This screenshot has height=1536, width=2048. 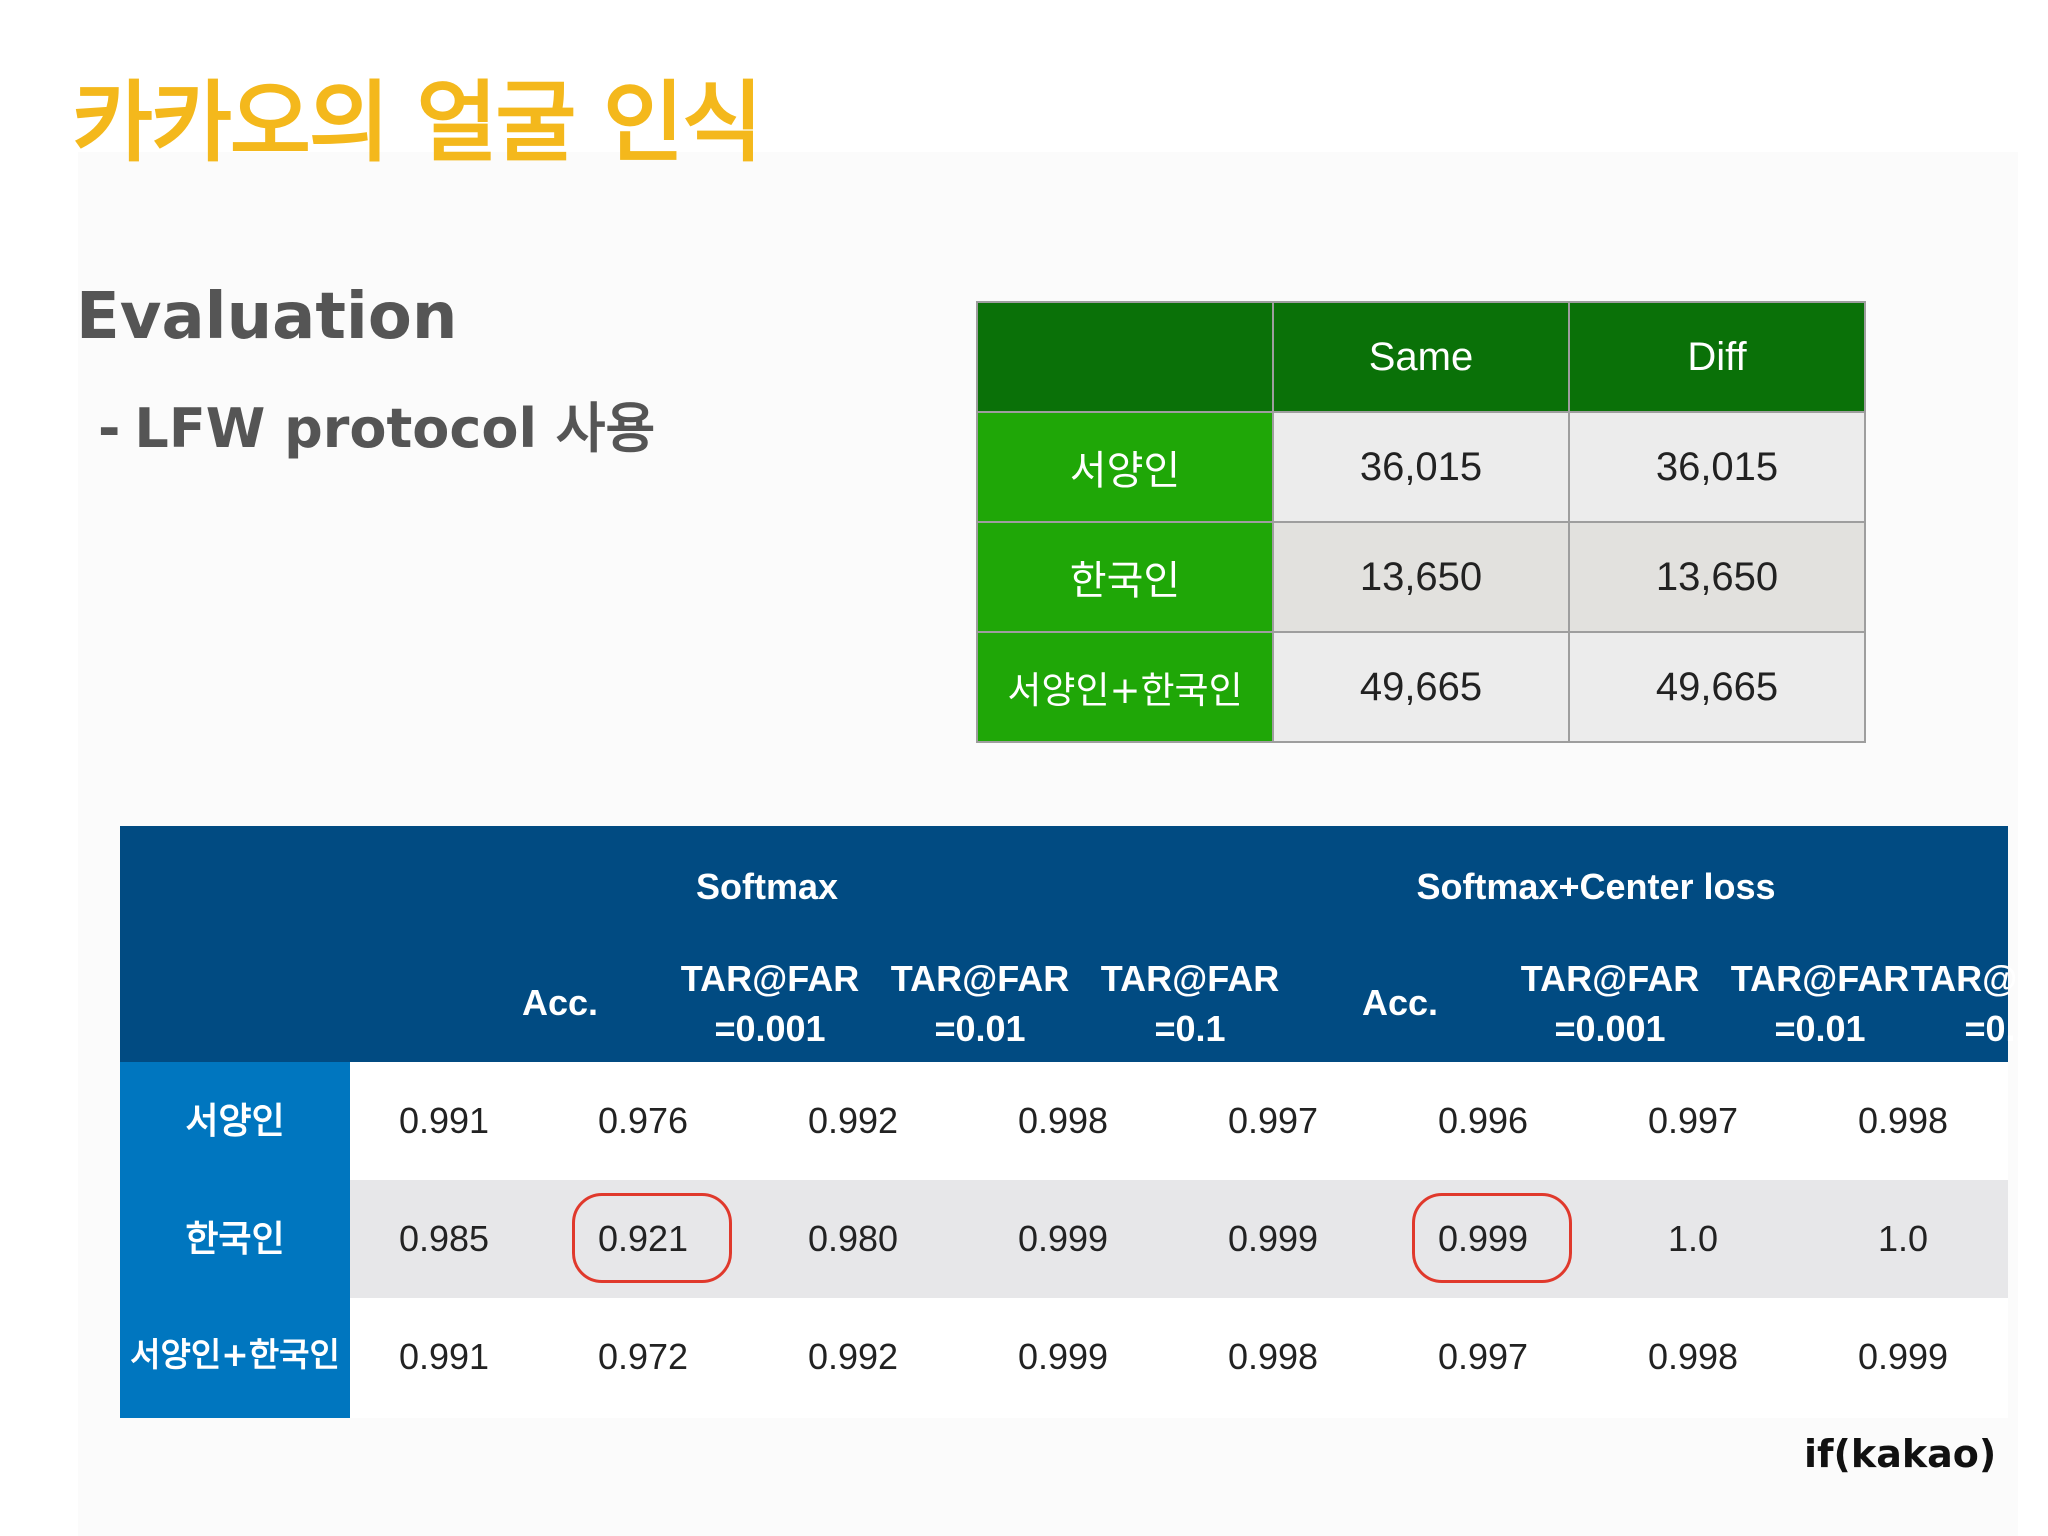 I want to click on highlight-ring-center-loss, so click(x=1492, y=1238).